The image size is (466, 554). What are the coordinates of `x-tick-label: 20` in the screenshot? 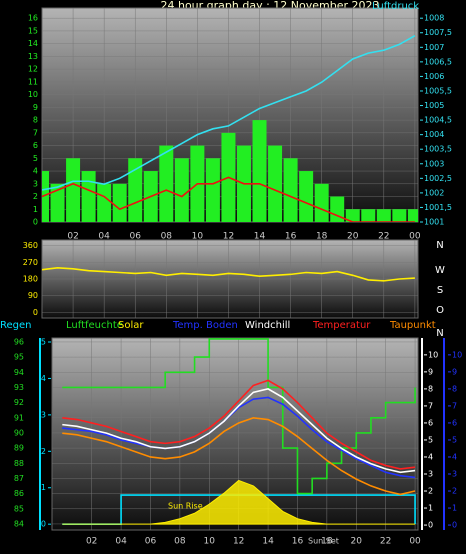 It's located at (353, 237).